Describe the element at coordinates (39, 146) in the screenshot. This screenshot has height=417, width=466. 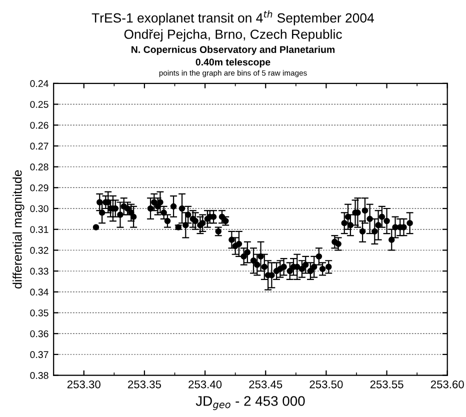
I see `y-tick-label: 0.27` at that location.